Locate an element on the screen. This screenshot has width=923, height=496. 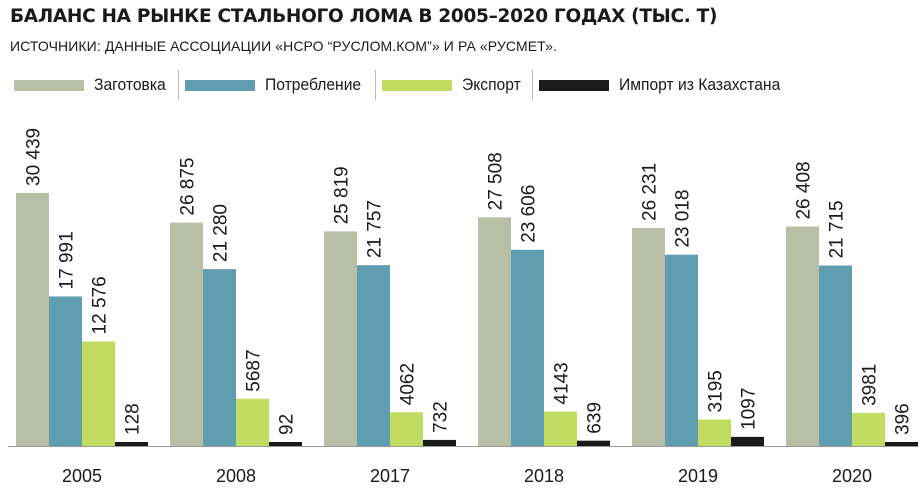
value-label-2008-заготовка: 26 875 is located at coordinates (188, 186).